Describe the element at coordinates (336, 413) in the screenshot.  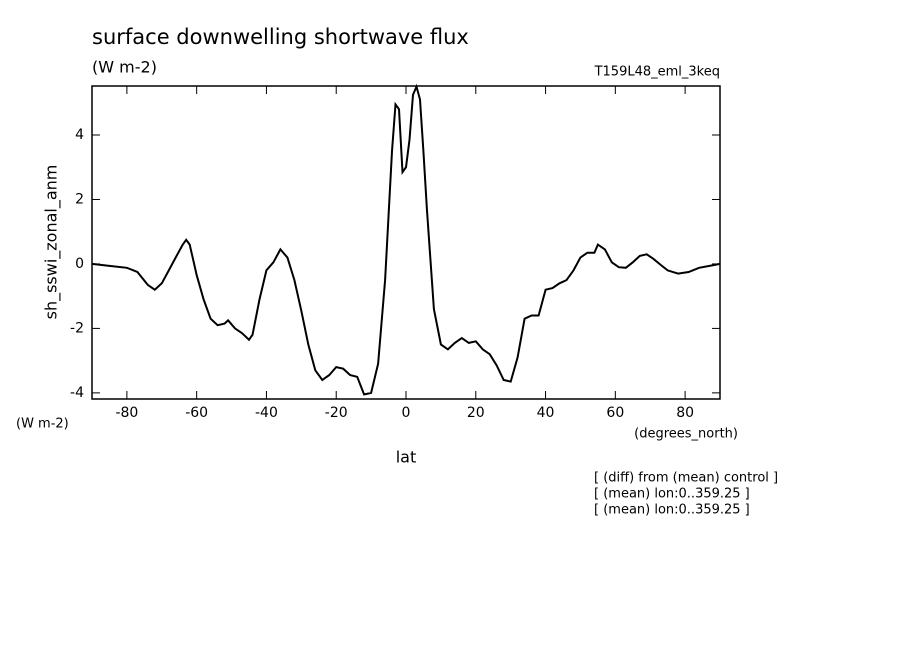
I see `x-tick-label: -20` at that location.